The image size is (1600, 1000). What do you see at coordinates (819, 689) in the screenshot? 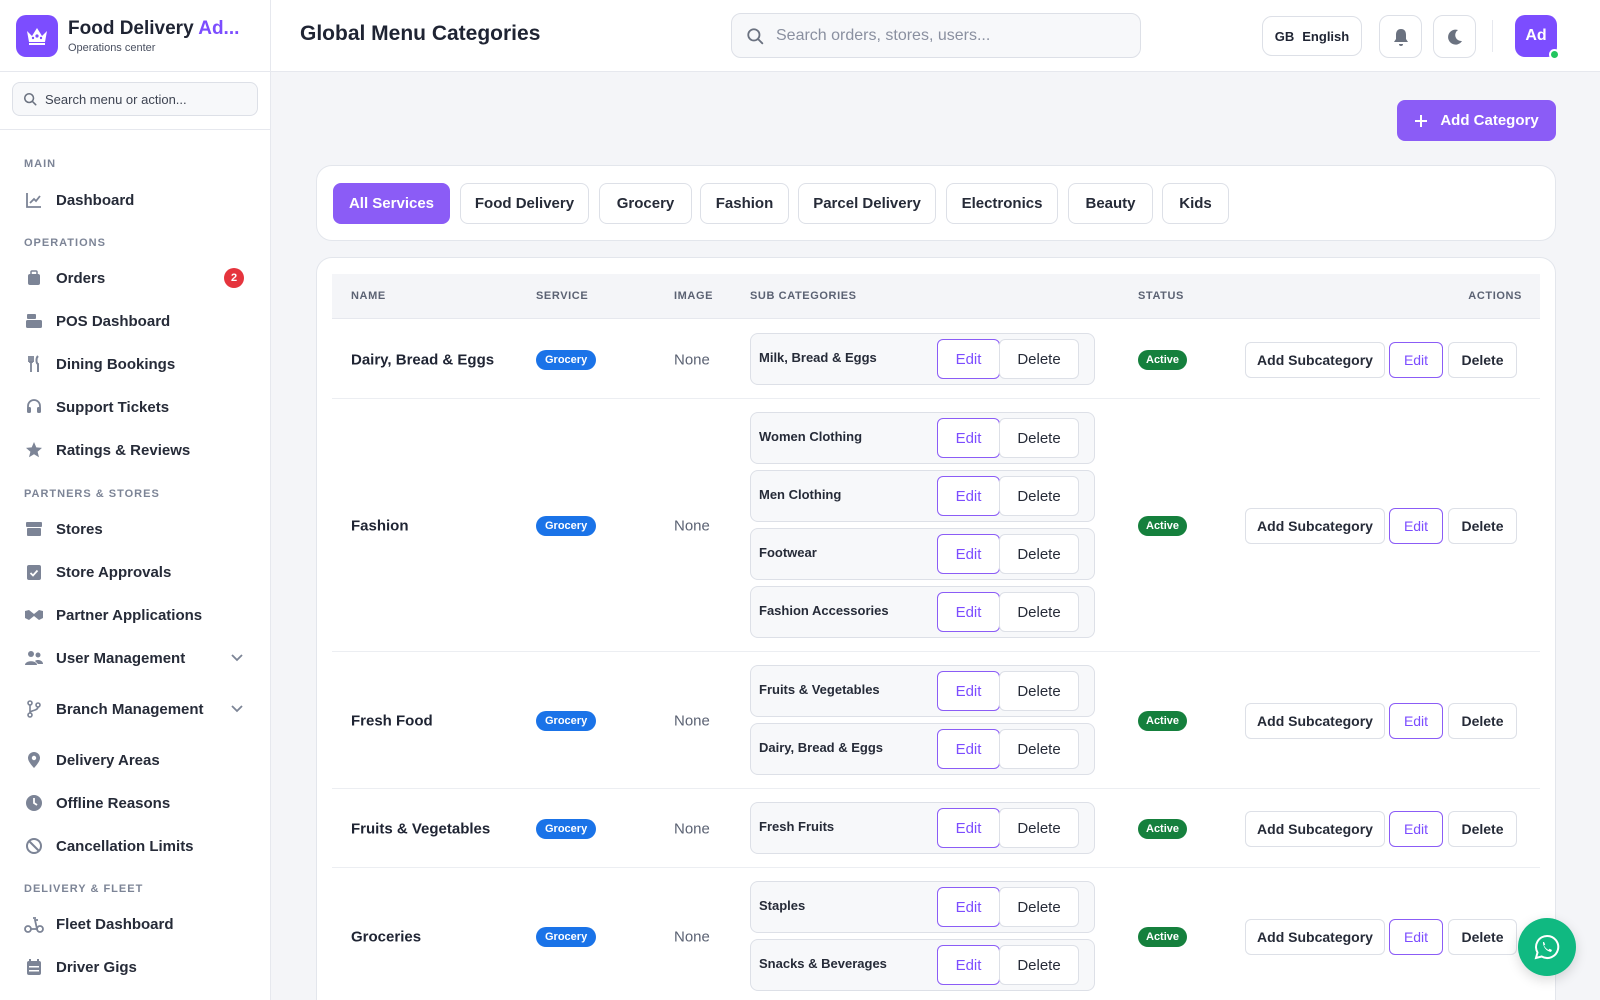
I see `subcategory-name: Fruits & Vegetables` at bounding box center [819, 689].